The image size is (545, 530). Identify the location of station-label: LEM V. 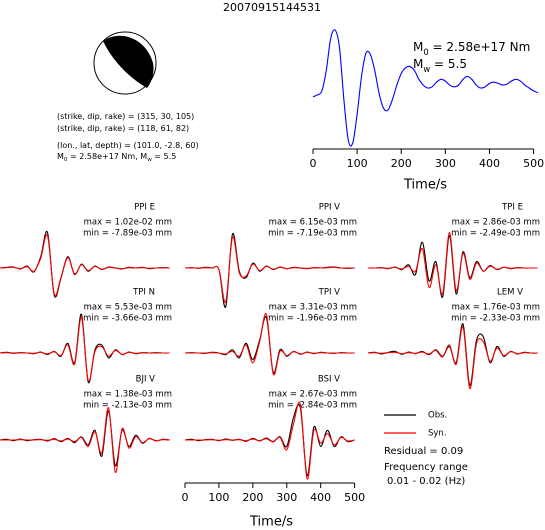
(510, 293).